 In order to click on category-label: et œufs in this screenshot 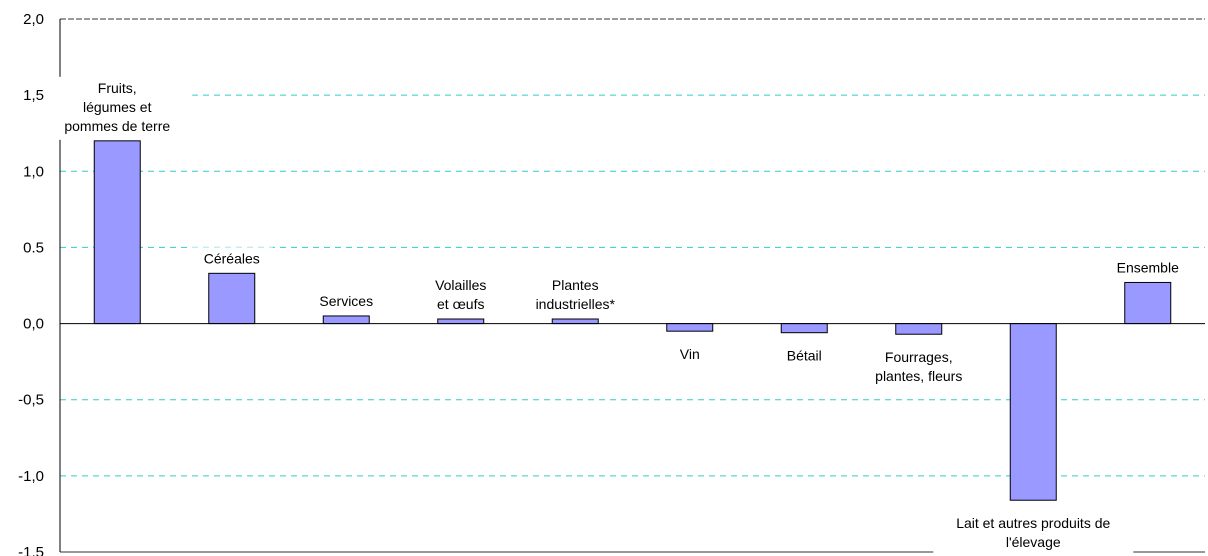, I will do `click(460, 304)`.